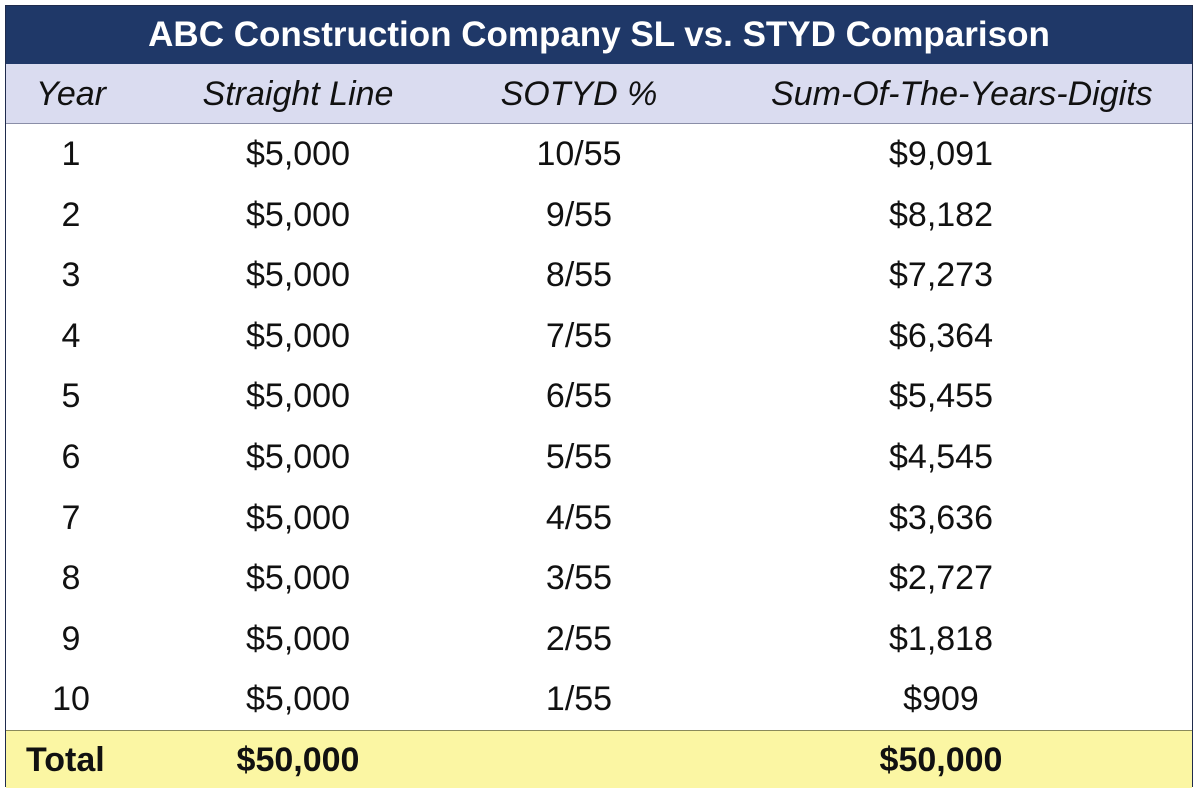 The image size is (1200, 791). I want to click on total-straight-line: $50,000, so click(298, 760).